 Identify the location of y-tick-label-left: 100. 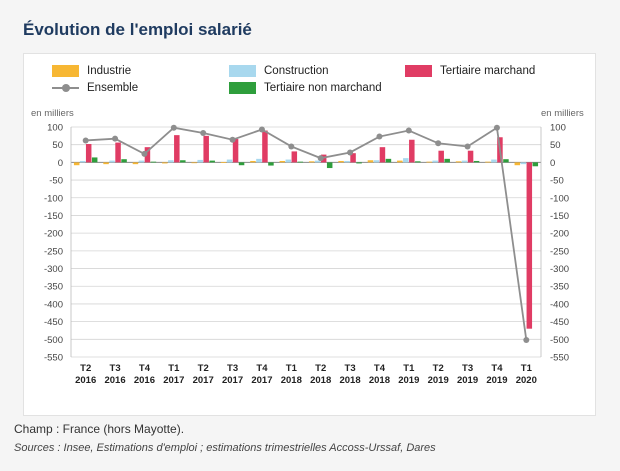
(55, 128).